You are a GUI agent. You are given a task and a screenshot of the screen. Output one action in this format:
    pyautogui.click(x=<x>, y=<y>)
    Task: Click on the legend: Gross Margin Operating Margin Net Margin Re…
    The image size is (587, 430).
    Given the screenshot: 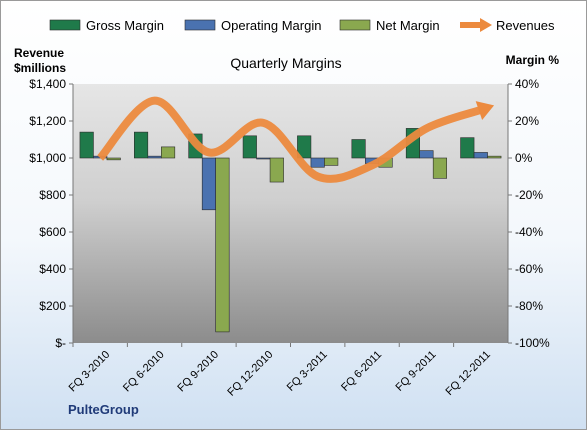 What is the action you would take?
    pyautogui.click(x=302, y=25)
    